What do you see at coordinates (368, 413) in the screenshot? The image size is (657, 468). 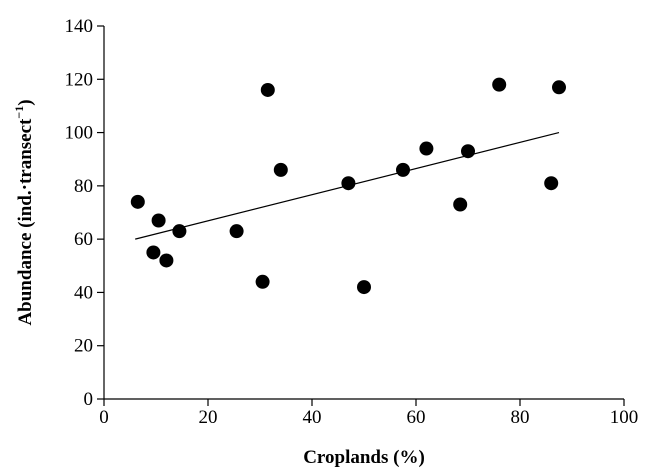 I see `x-axis-ticks: 0 20 40 60 80 100` at bounding box center [368, 413].